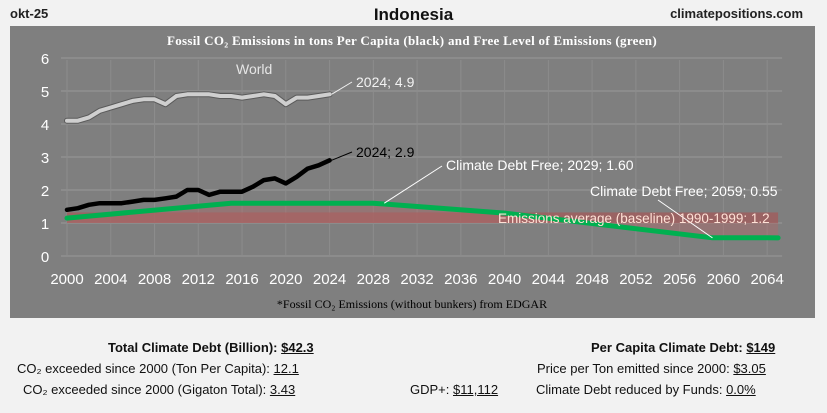  I want to click on x-tick-label: 2000, so click(66, 279).